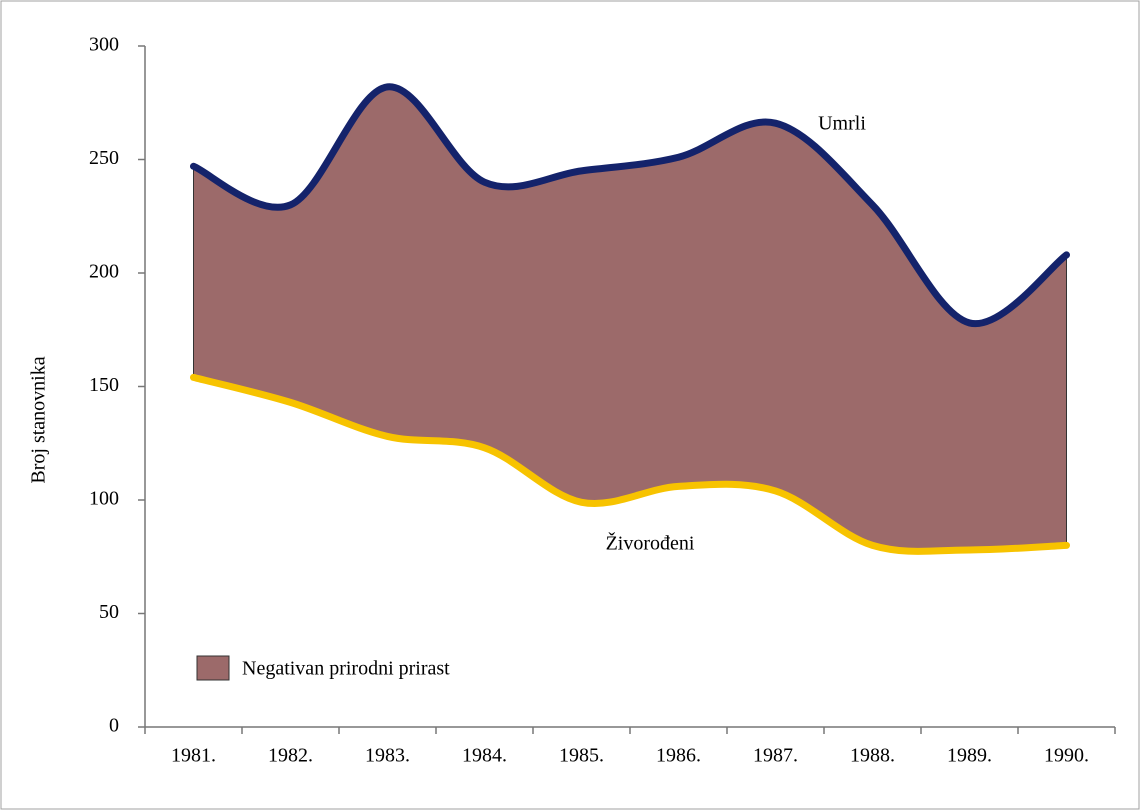 This screenshot has width=1141, height=811. Describe the element at coordinates (109, 612) in the screenshot. I see `y-tick-label: 50` at that location.